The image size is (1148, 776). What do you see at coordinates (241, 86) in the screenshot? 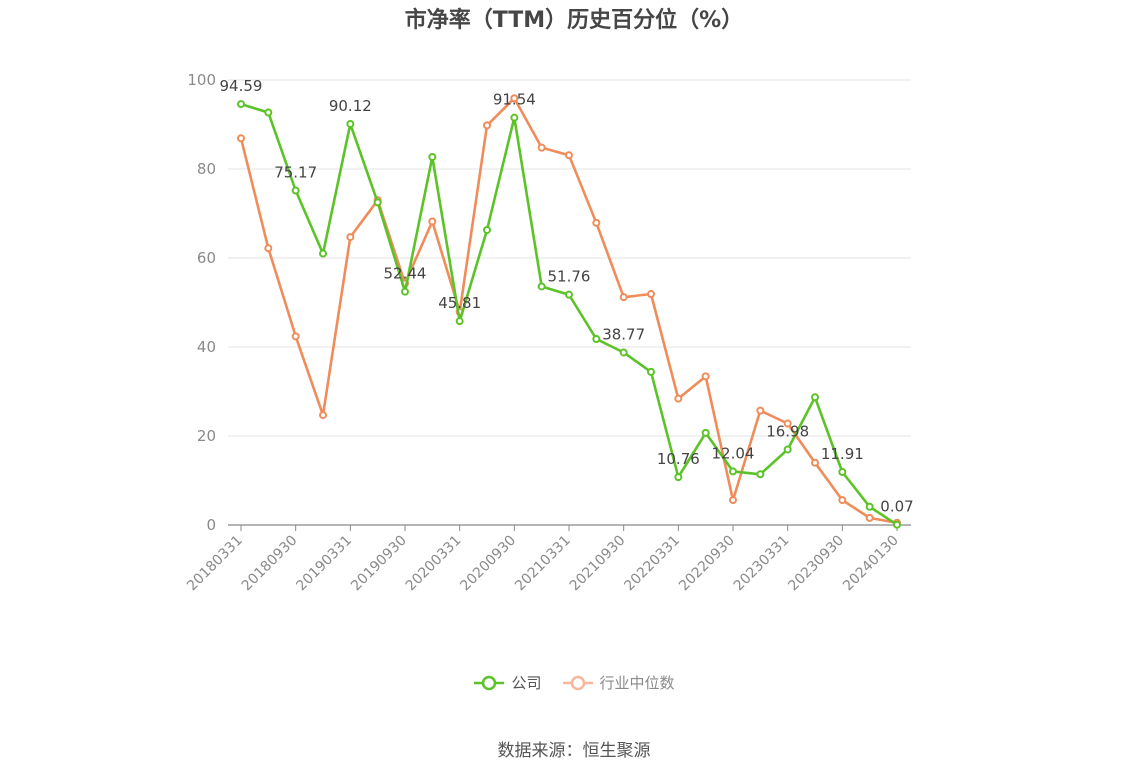
I see `company-data-label: 94.59` at bounding box center [241, 86].